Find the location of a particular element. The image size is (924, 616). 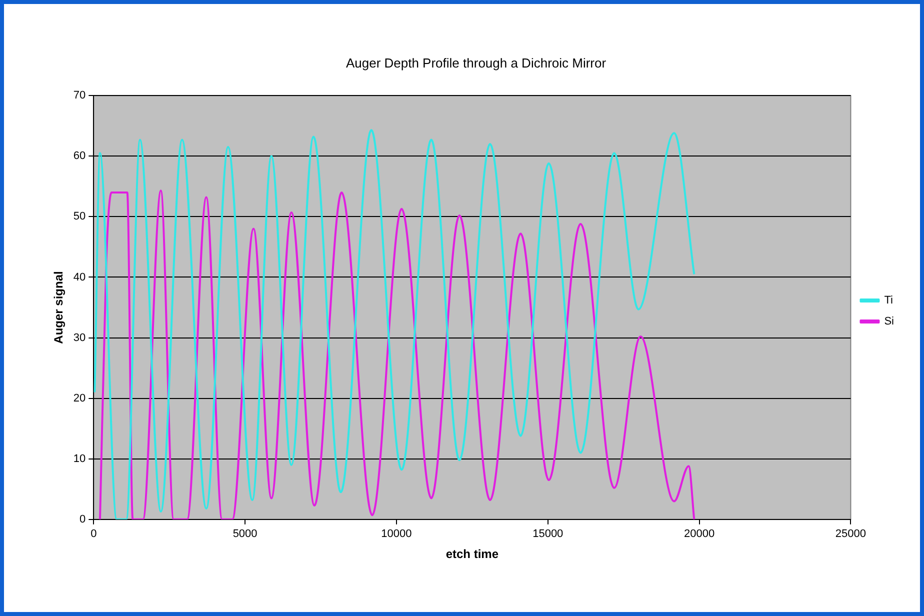

y-tick-label: 50 is located at coordinates (79, 216).